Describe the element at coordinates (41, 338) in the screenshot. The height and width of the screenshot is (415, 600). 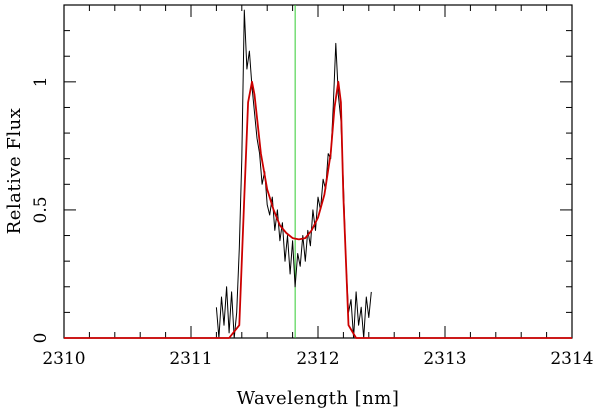
I see `y-tick-label: 0` at that location.